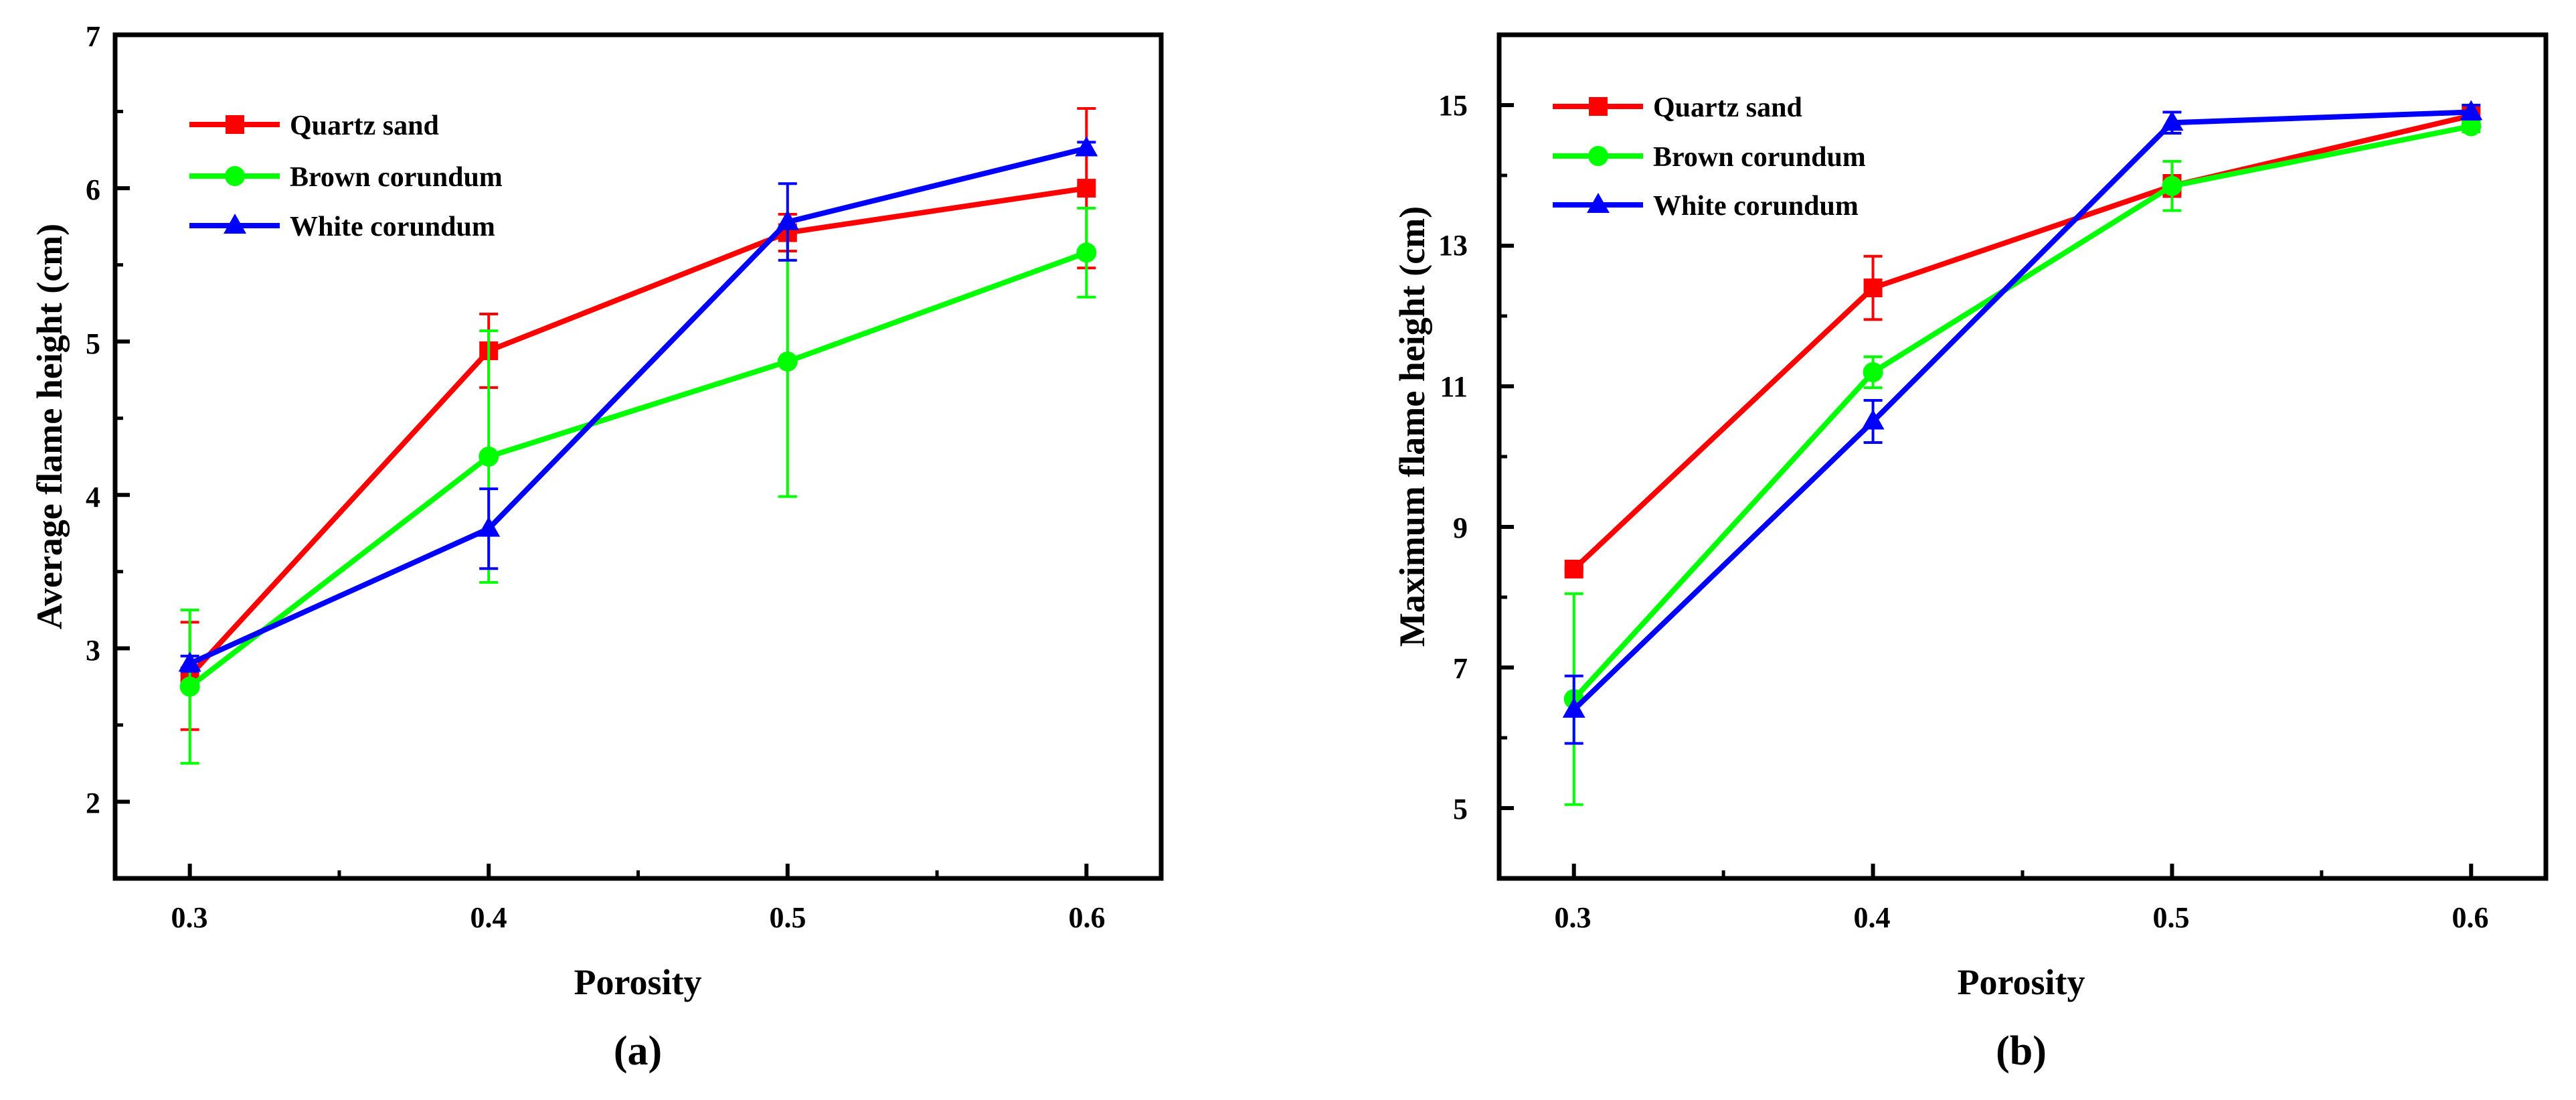 The image size is (2576, 1100). Describe the element at coordinates (2022, 982) in the screenshot. I see `panel-b-x-axis-title: Porosity` at that location.